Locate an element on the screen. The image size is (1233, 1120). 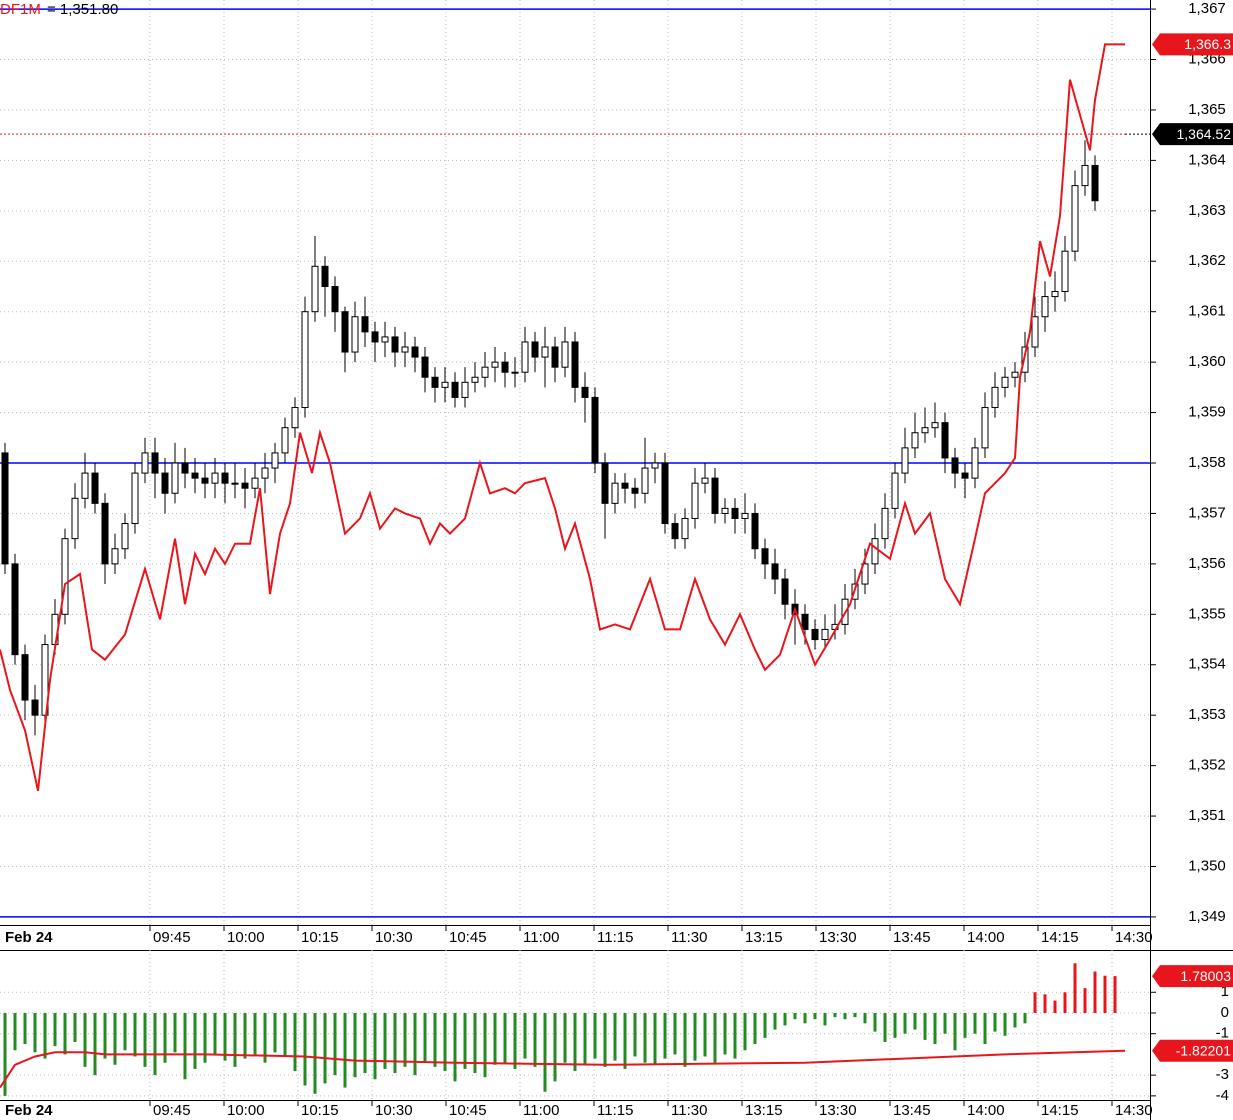
y-tick-label: -4 is located at coordinates (1222, 1095).